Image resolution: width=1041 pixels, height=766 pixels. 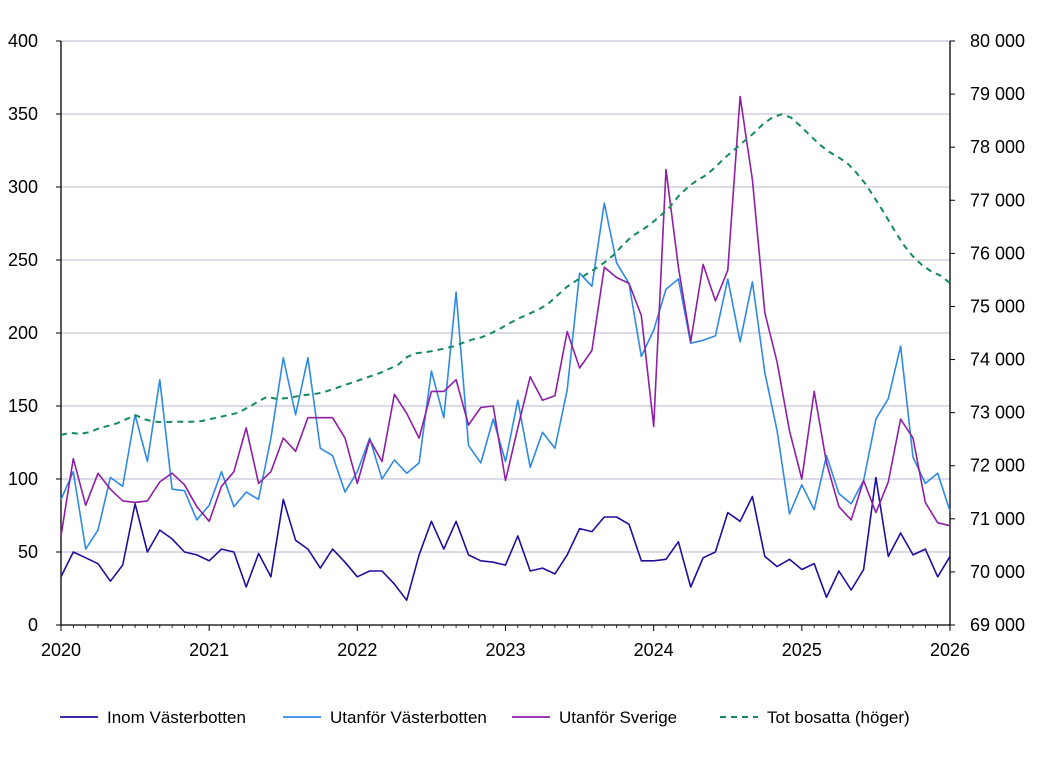 I want to click on legend-label: Inom Västerbotten, so click(x=176, y=717).